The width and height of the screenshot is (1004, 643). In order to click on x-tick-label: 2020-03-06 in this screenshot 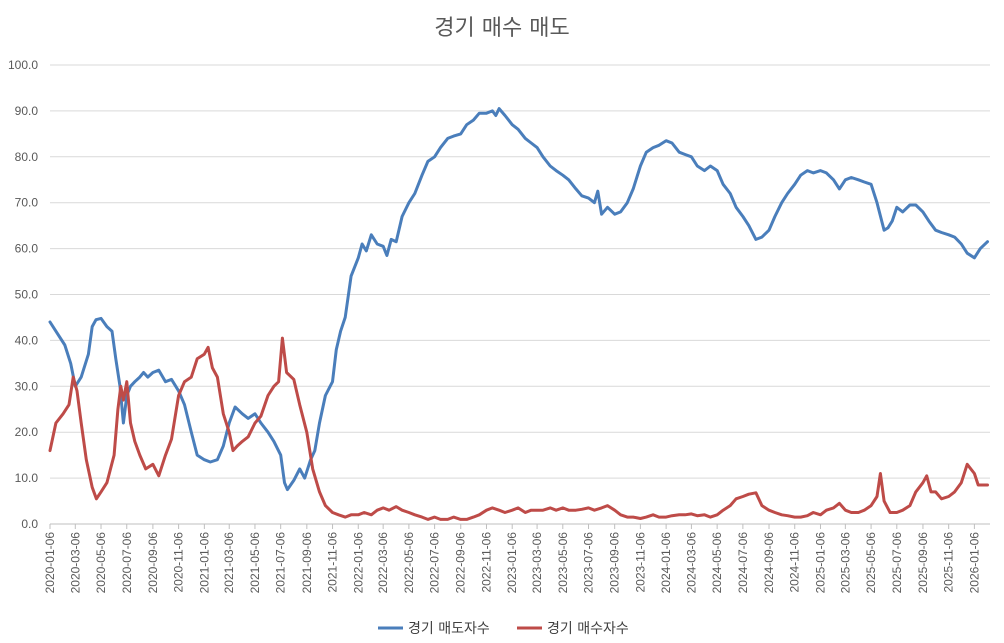, I will do `click(75, 563)`.